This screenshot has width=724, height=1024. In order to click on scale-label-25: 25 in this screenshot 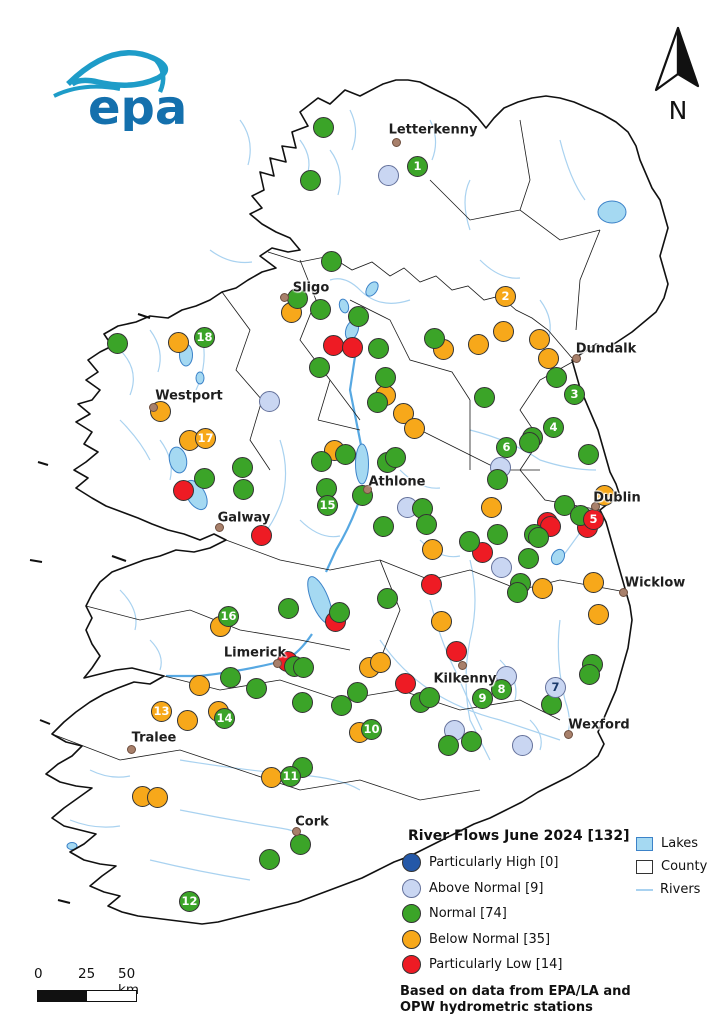, I will do `click(87, 974)`.